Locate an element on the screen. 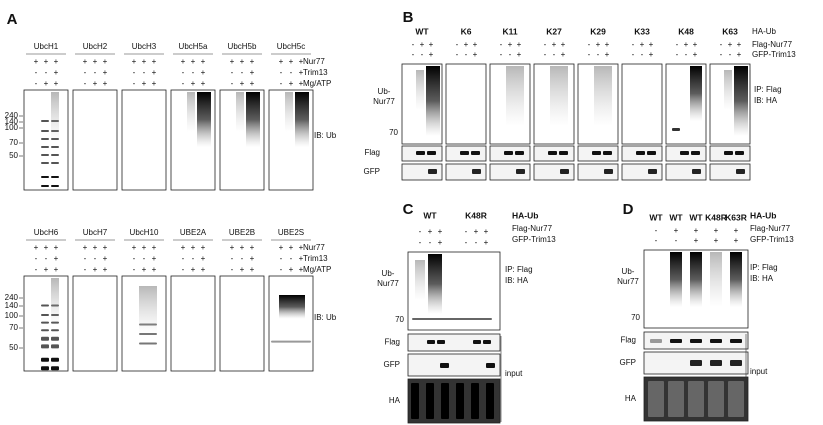 Image resolution: width=823 pixels, height=425 pixels. marker: 240 is located at coordinates (12, 297).